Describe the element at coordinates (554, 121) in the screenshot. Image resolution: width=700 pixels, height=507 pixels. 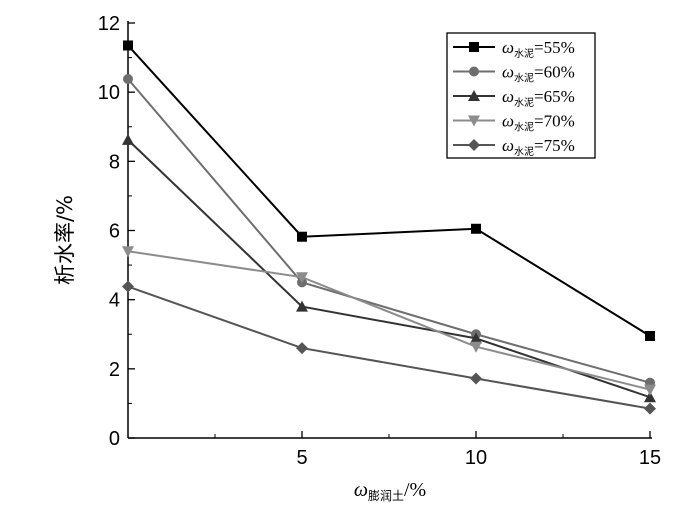
I see `legend-value: =70%` at that location.